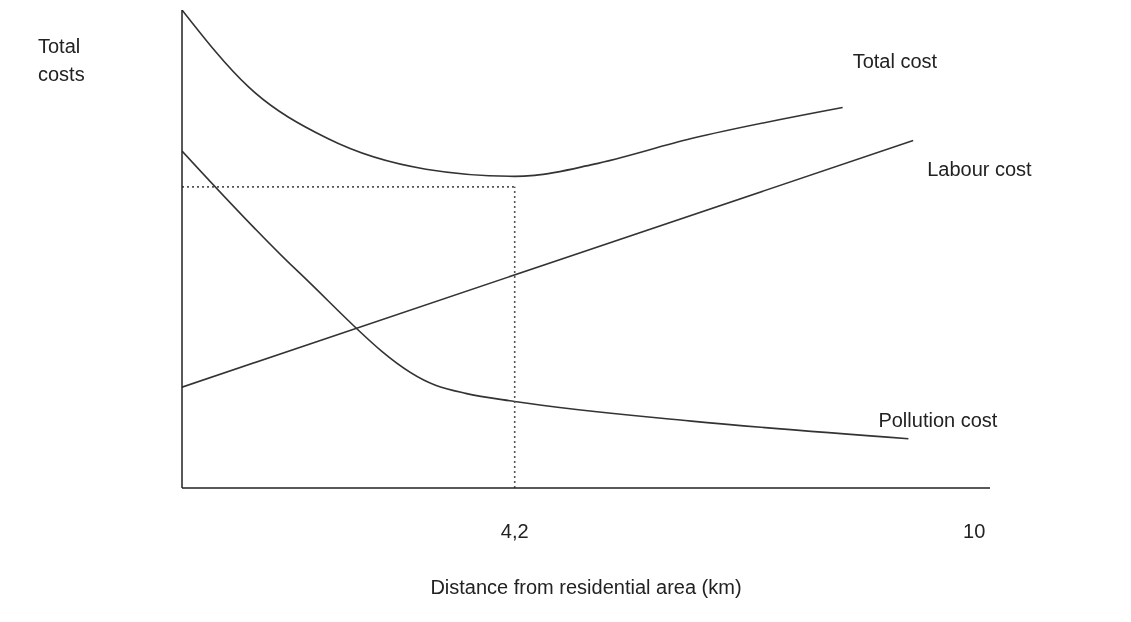 The height and width of the screenshot is (622, 1131). I want to click on x-tick-label: 10, so click(974, 531).